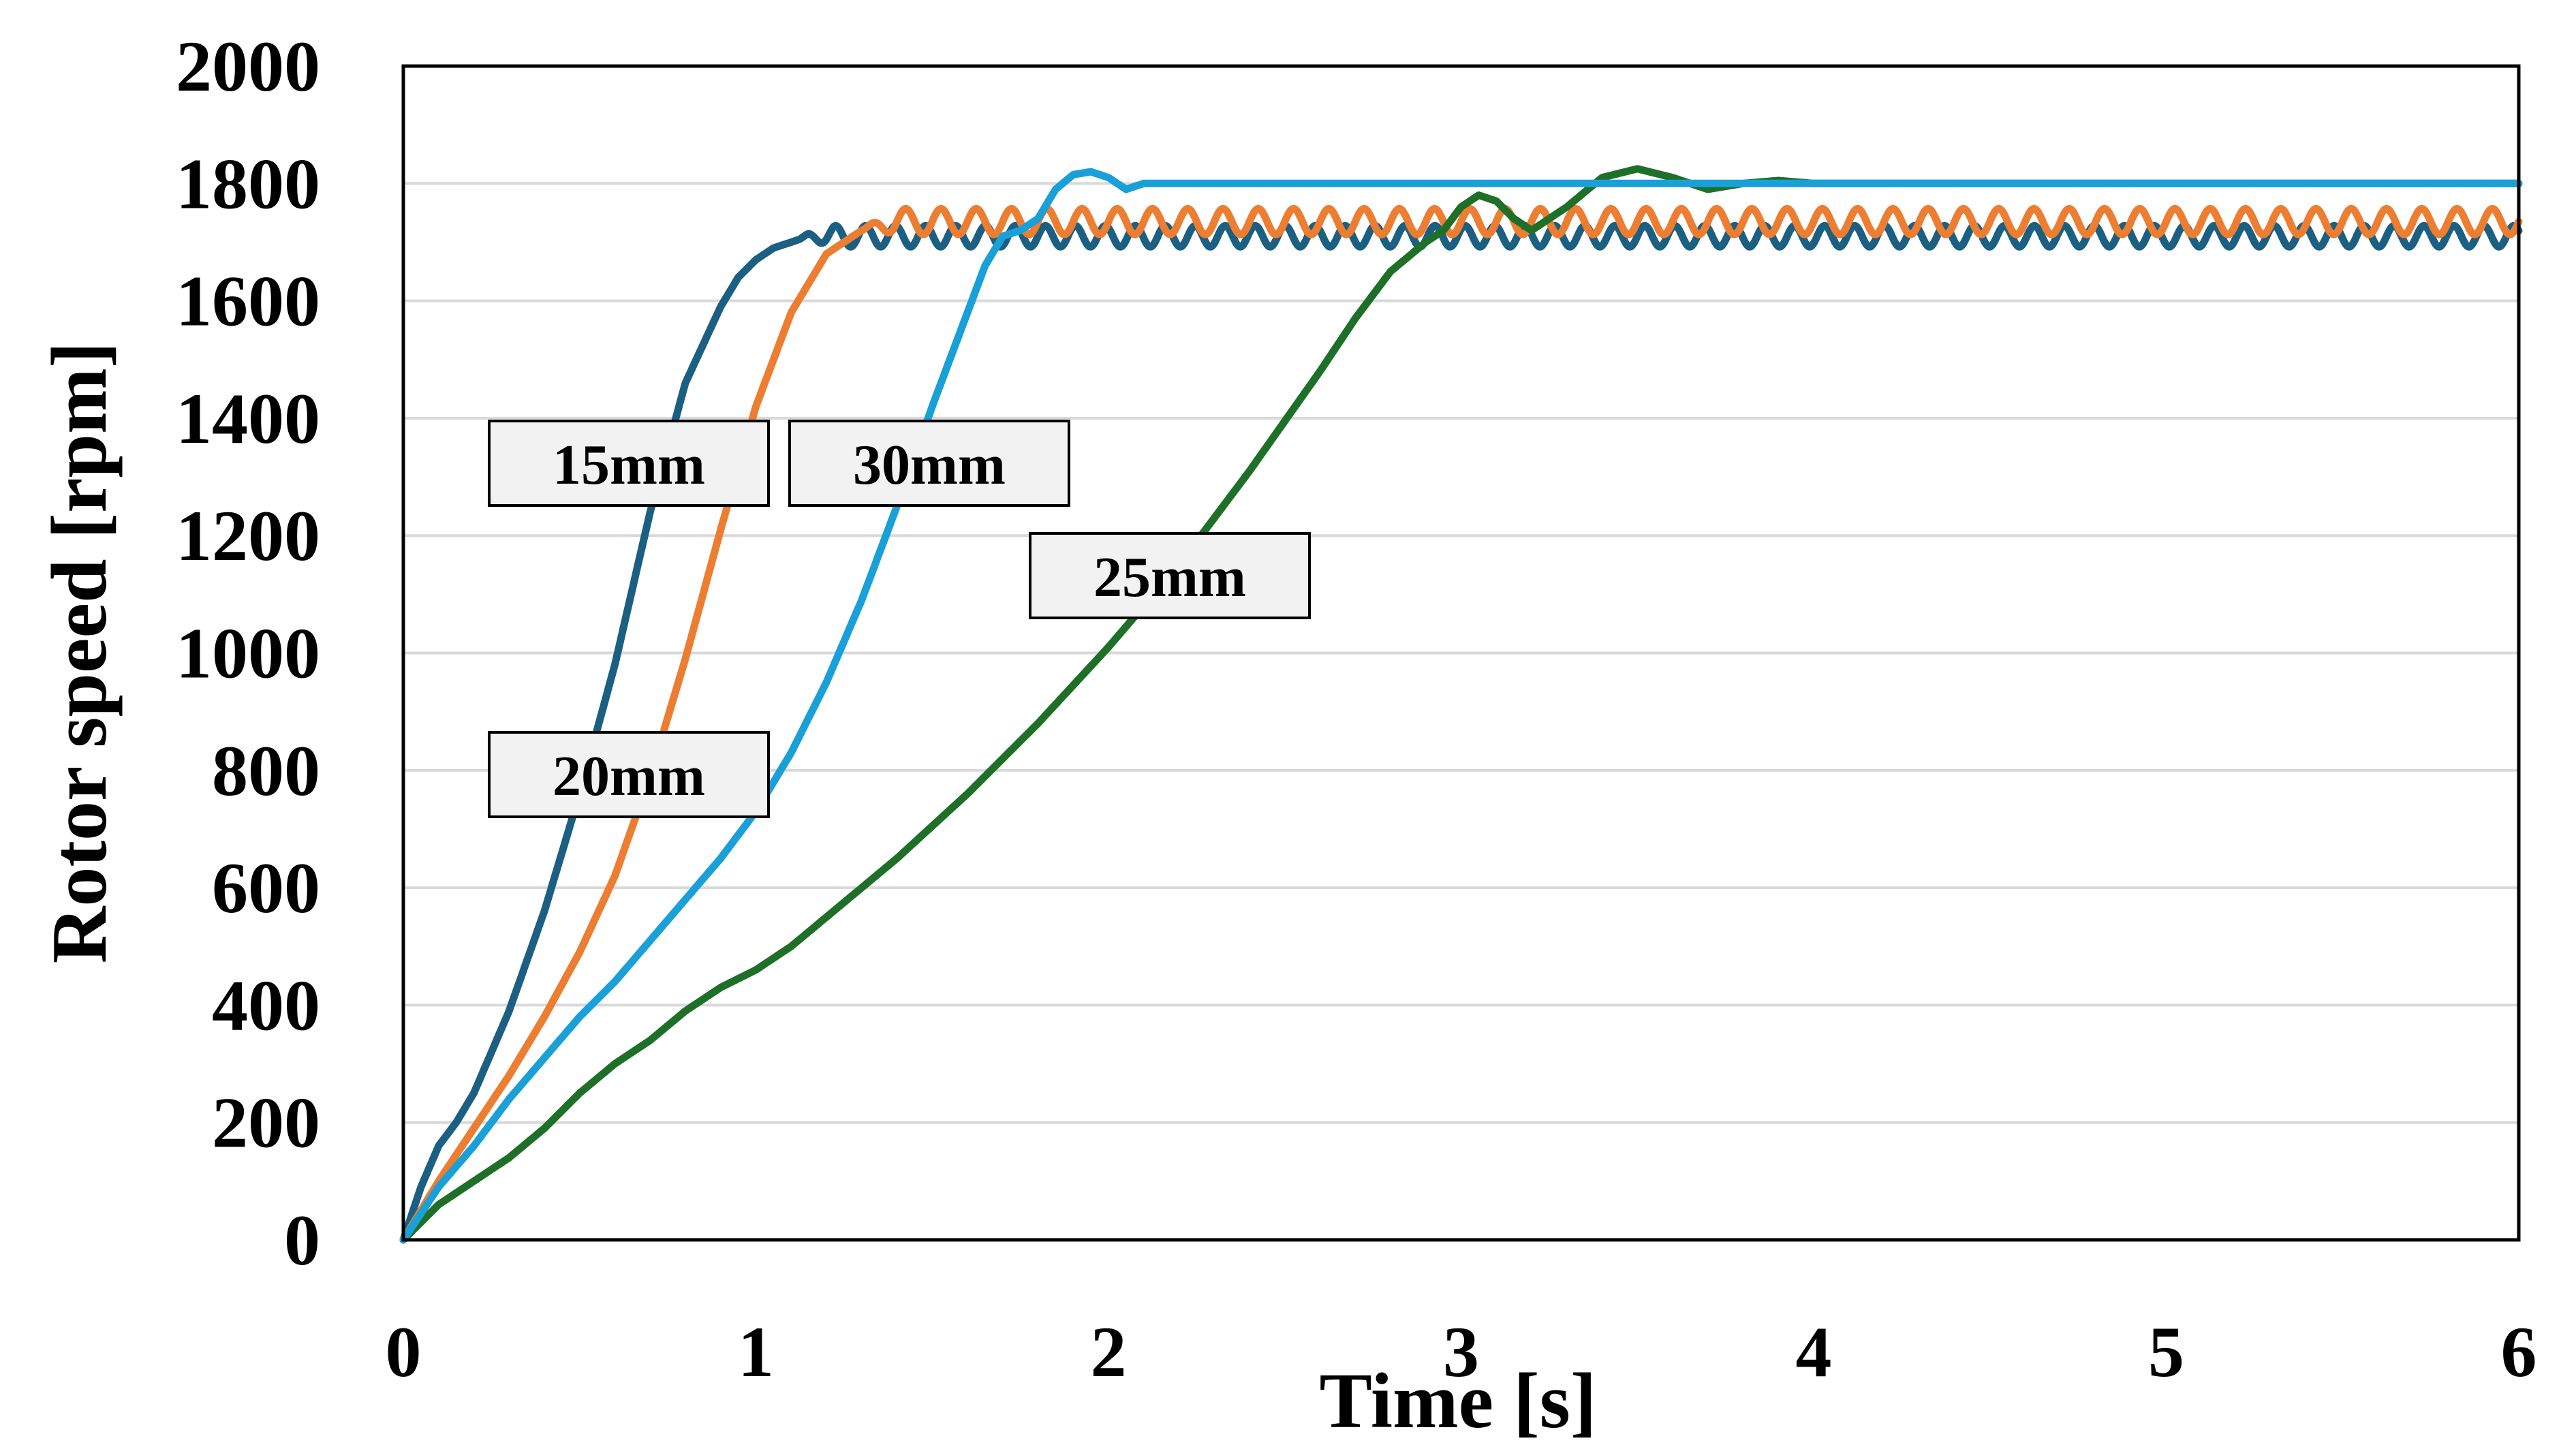  I want to click on callout-label: 25mm, so click(1169, 577).